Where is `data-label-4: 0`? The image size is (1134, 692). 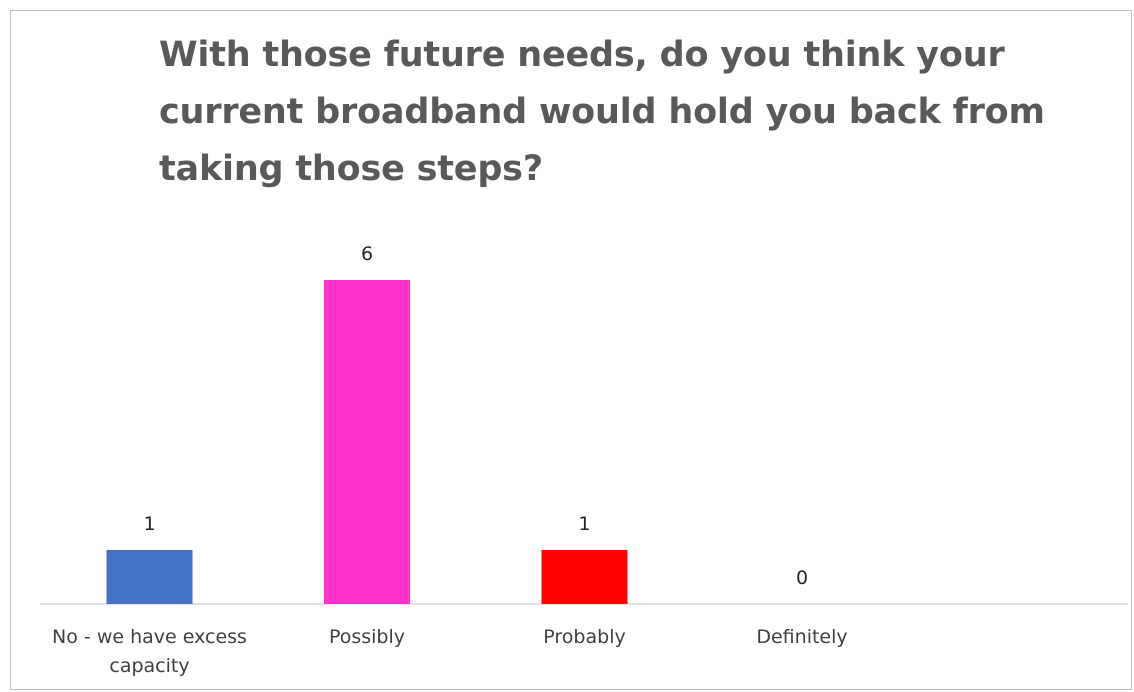 data-label-4: 0 is located at coordinates (802, 578).